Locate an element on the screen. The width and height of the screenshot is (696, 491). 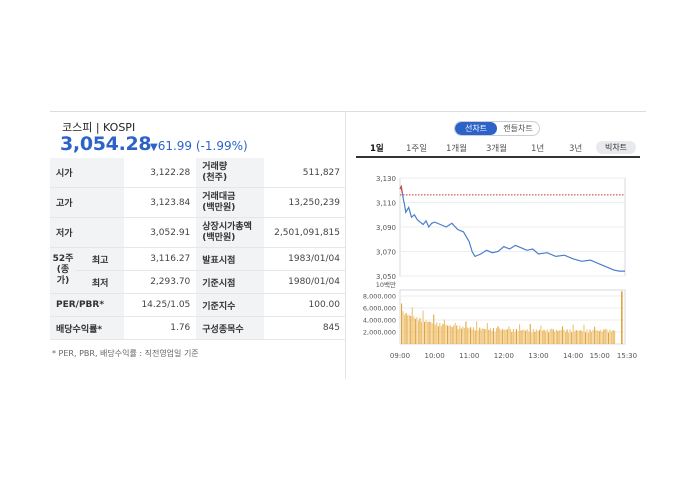
constituents-value: 845 is located at coordinates (305, 328).